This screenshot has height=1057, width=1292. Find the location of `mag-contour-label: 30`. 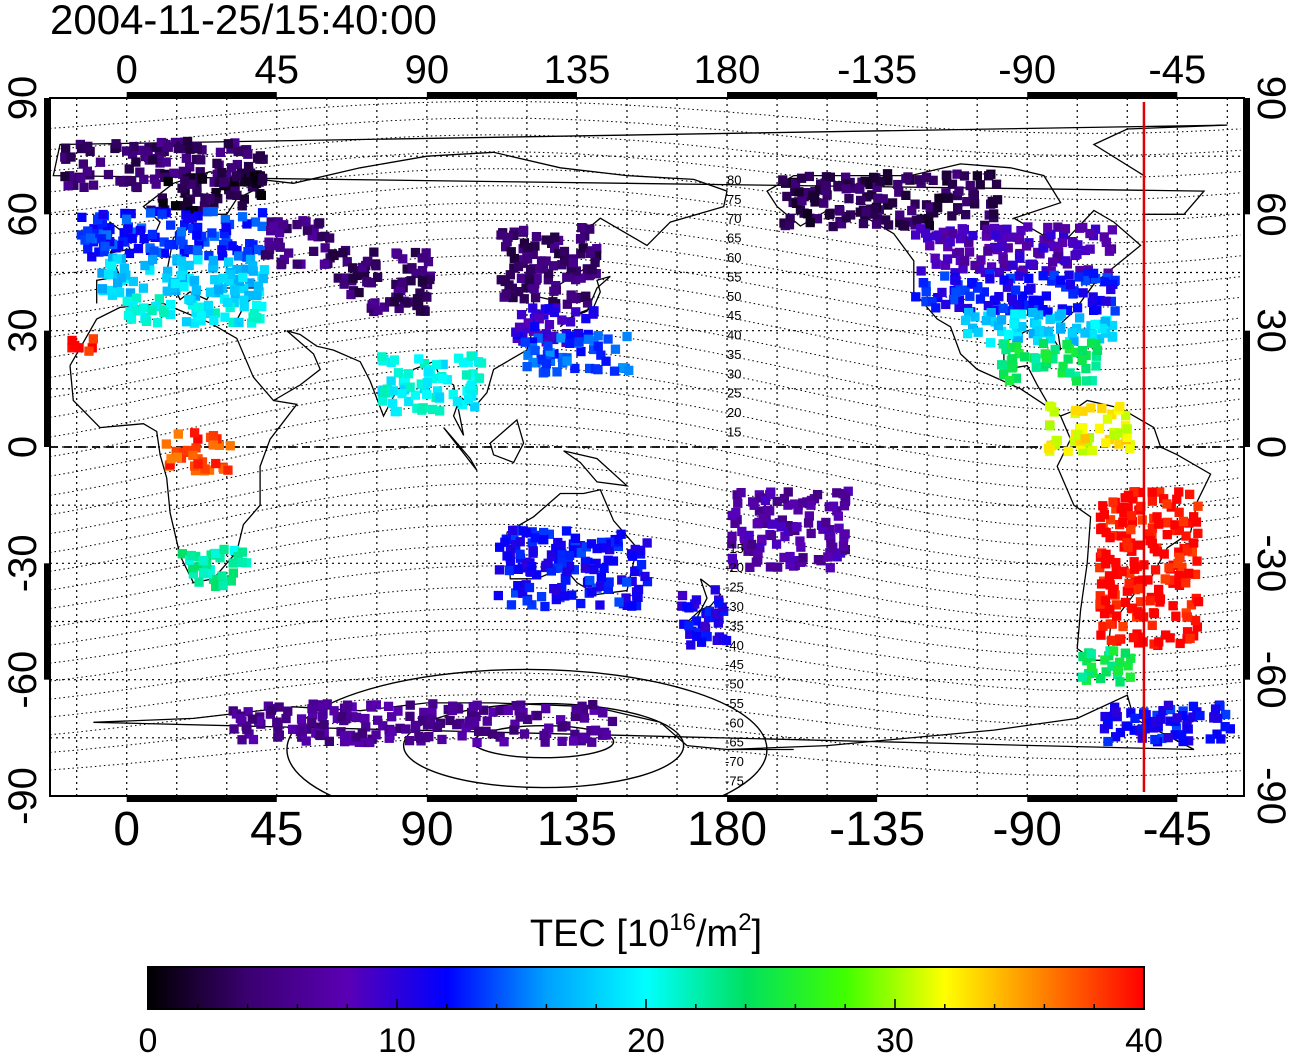

mag-contour-label: 30 is located at coordinates (734, 373).